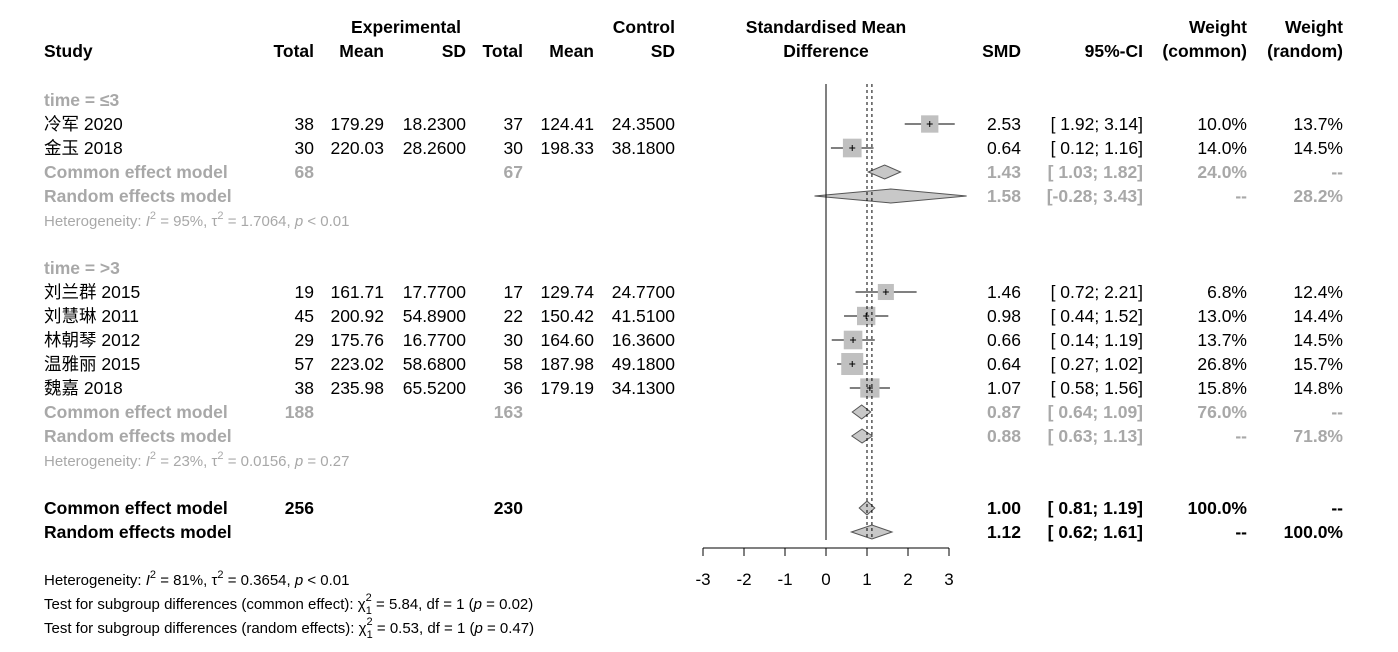 The height and width of the screenshot is (652, 1398). Describe the element at coordinates (702, 579) in the screenshot. I see `x-tick-label: -3` at that location.